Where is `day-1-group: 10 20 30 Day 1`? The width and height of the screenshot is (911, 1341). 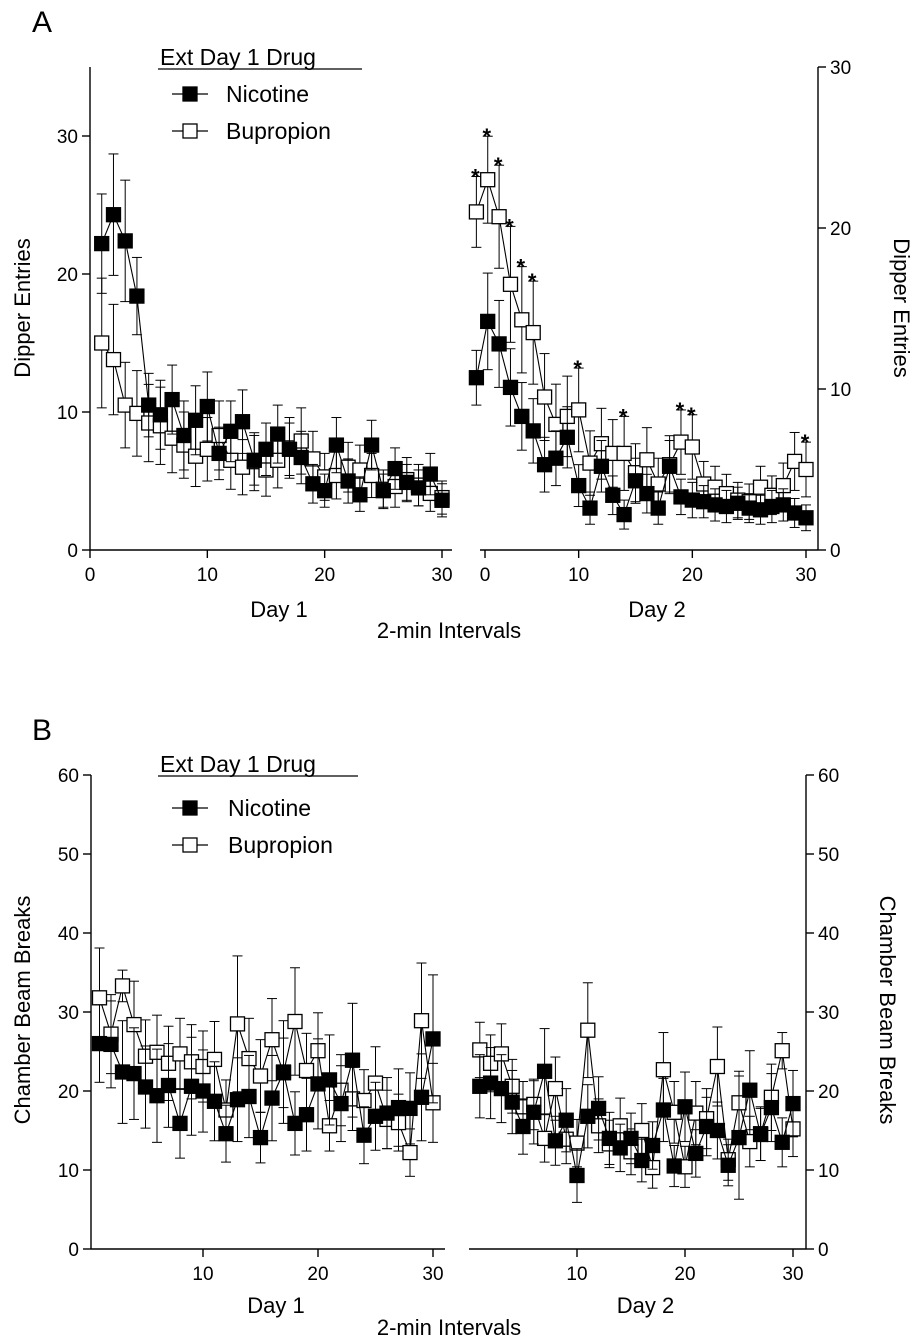 day-1-group: 10 20 30 Day 1 is located at coordinates (267, 1132).